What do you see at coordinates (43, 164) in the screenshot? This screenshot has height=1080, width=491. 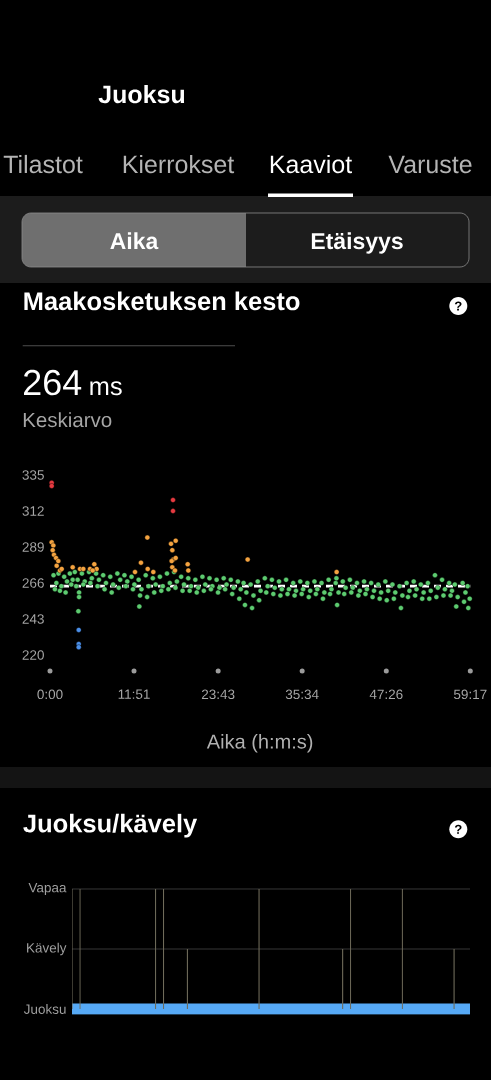 I see `text: Tilastot` at bounding box center [43, 164].